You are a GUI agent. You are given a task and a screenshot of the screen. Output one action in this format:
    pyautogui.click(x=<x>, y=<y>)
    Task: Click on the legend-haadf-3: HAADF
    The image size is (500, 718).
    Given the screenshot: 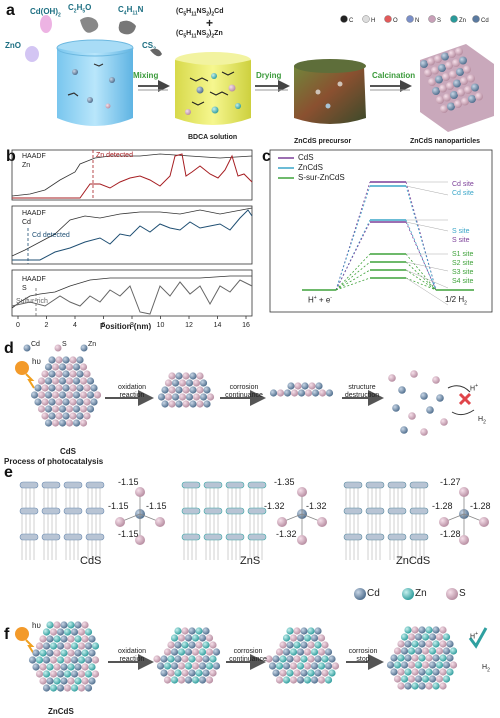 What is the action you would take?
    pyautogui.click(x=34, y=279)
    